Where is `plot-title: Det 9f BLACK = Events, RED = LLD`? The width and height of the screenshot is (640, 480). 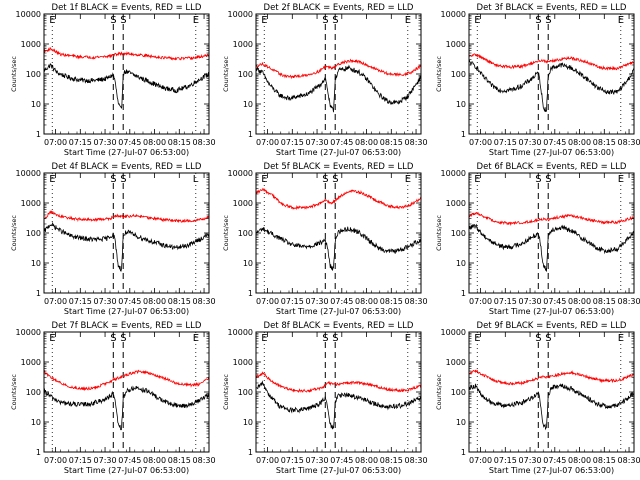 plot-title: Det 9f BLACK = Events, RED = LLD is located at coordinates (552, 326).